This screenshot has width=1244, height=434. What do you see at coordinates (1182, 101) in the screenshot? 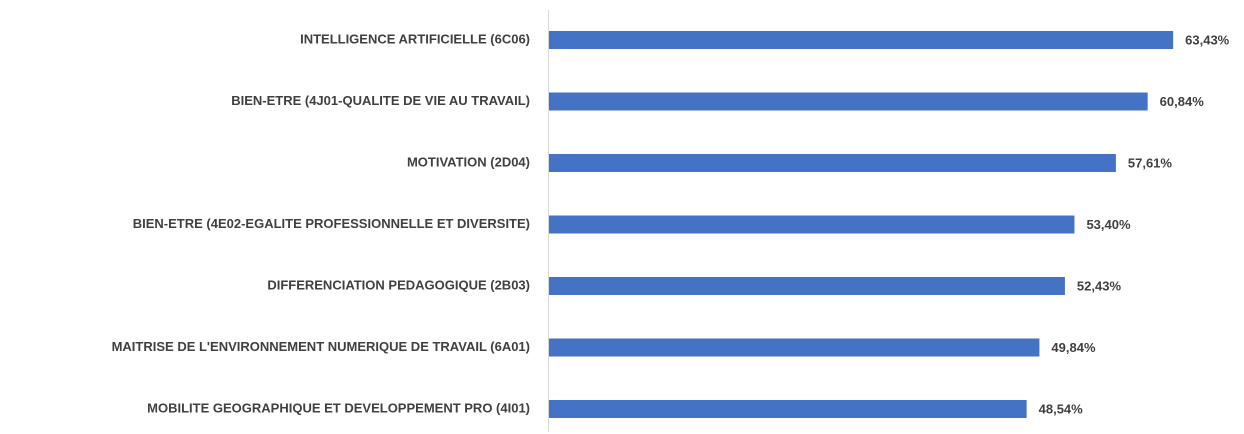
I see `value-label: 60,84%` at bounding box center [1182, 101].